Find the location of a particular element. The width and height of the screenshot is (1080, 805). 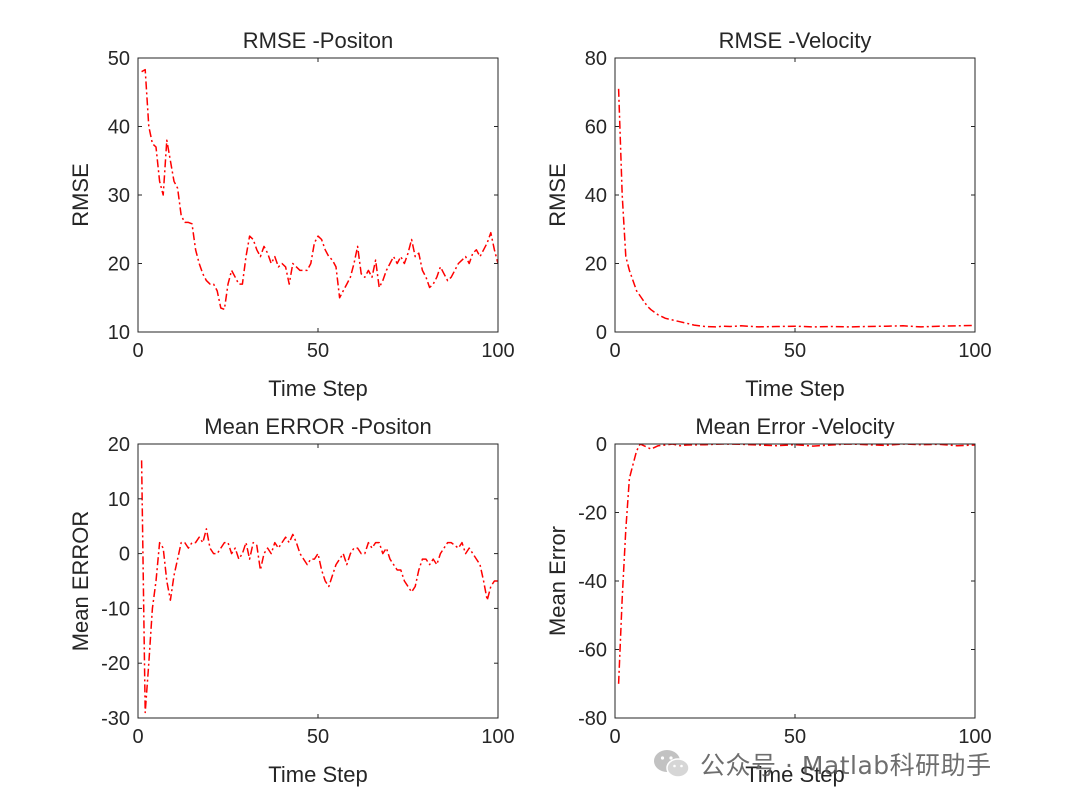

y-tick-label: 30 is located at coordinates (119, 196).